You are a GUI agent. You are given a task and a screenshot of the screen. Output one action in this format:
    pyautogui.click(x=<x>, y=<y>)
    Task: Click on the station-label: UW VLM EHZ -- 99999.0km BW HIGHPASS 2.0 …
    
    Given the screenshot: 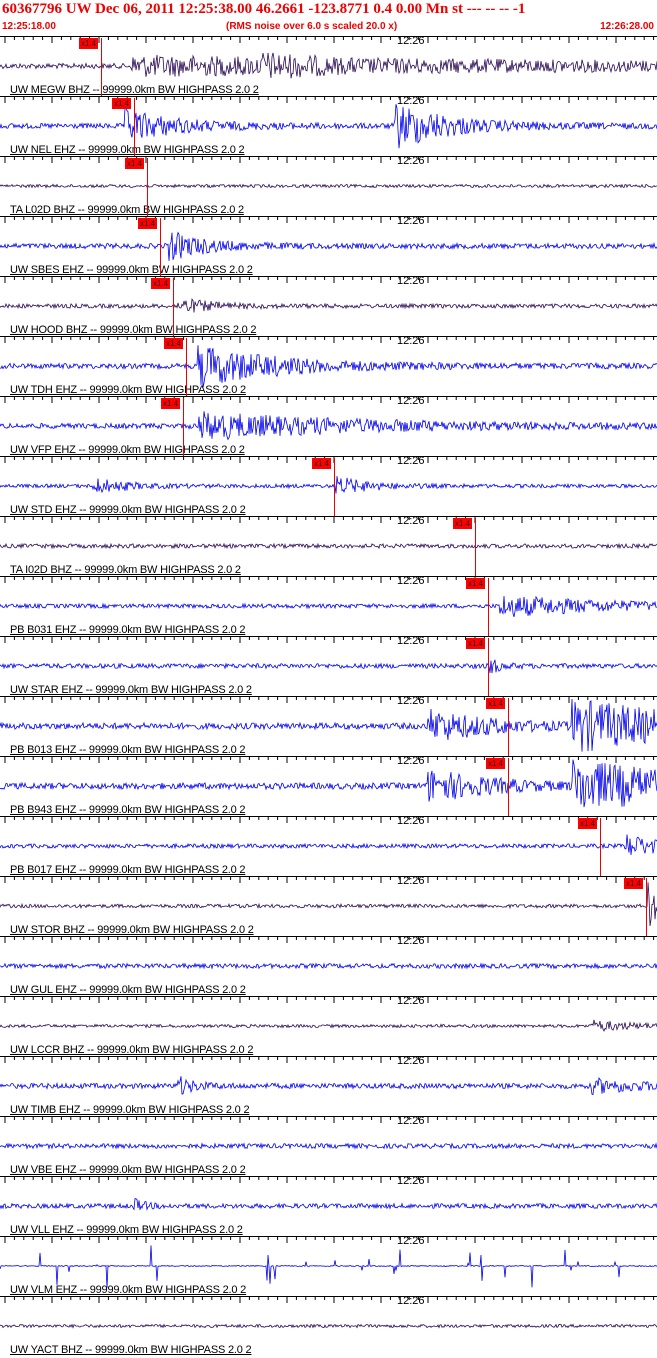 What is the action you would take?
    pyautogui.click(x=128, y=1290)
    